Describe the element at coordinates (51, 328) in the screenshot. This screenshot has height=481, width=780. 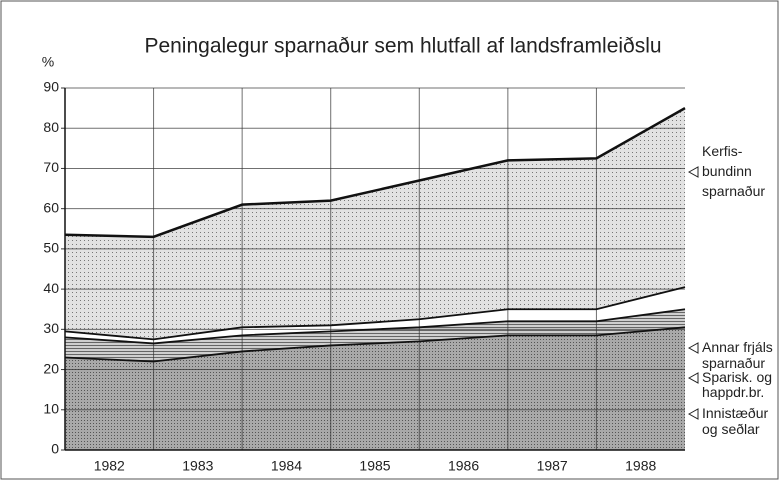
I see `y-tick-label: 30` at that location.